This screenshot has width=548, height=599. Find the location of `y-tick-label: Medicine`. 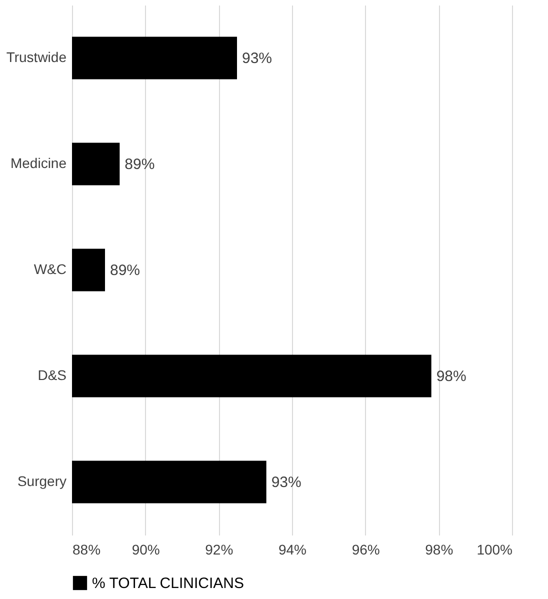

y-tick-label: Medicine is located at coordinates (38, 163).